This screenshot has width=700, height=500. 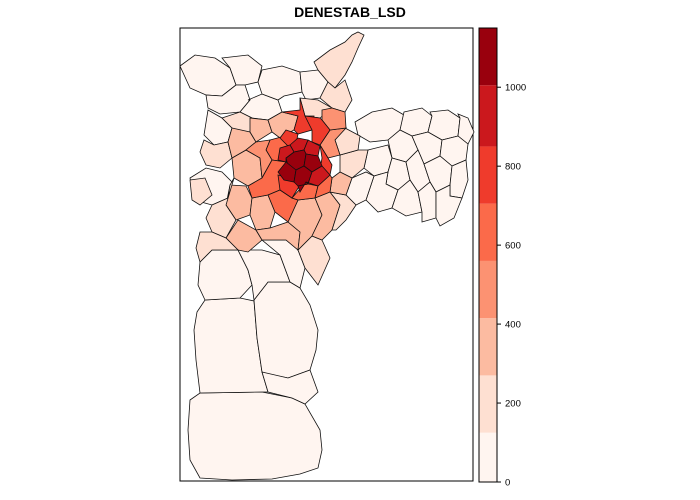 What do you see at coordinates (507, 483) in the screenshot?
I see `legend-tick-label-0: 0` at bounding box center [507, 483].